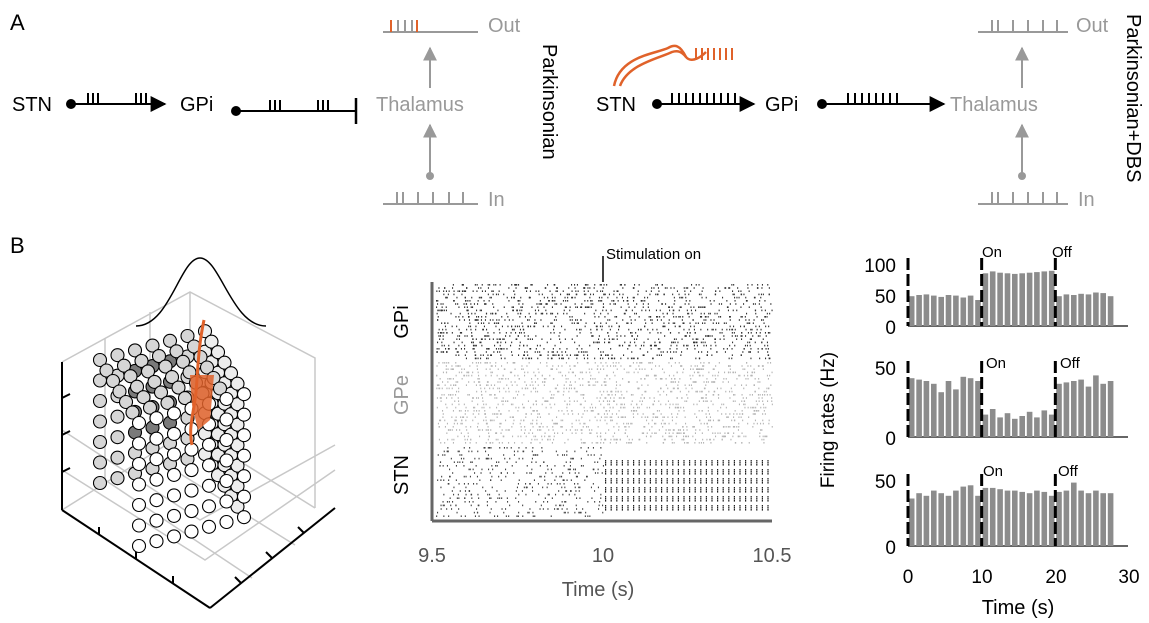  Describe the element at coordinates (941, 519) in the screenshot. I see `chart2-bar` at that location.